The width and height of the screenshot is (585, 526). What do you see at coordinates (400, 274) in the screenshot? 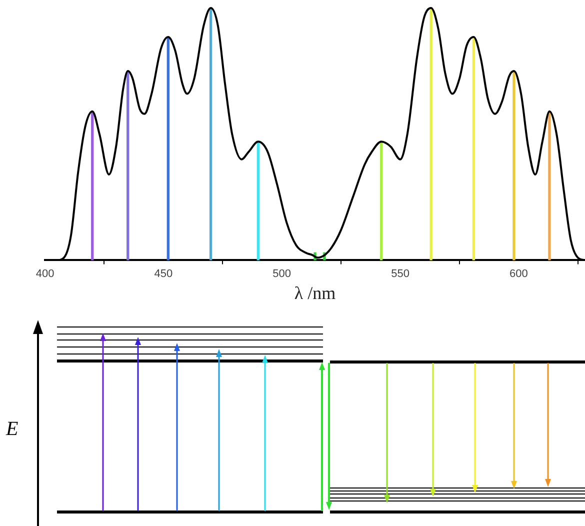
I see `x-tick-label: 550` at bounding box center [400, 274].